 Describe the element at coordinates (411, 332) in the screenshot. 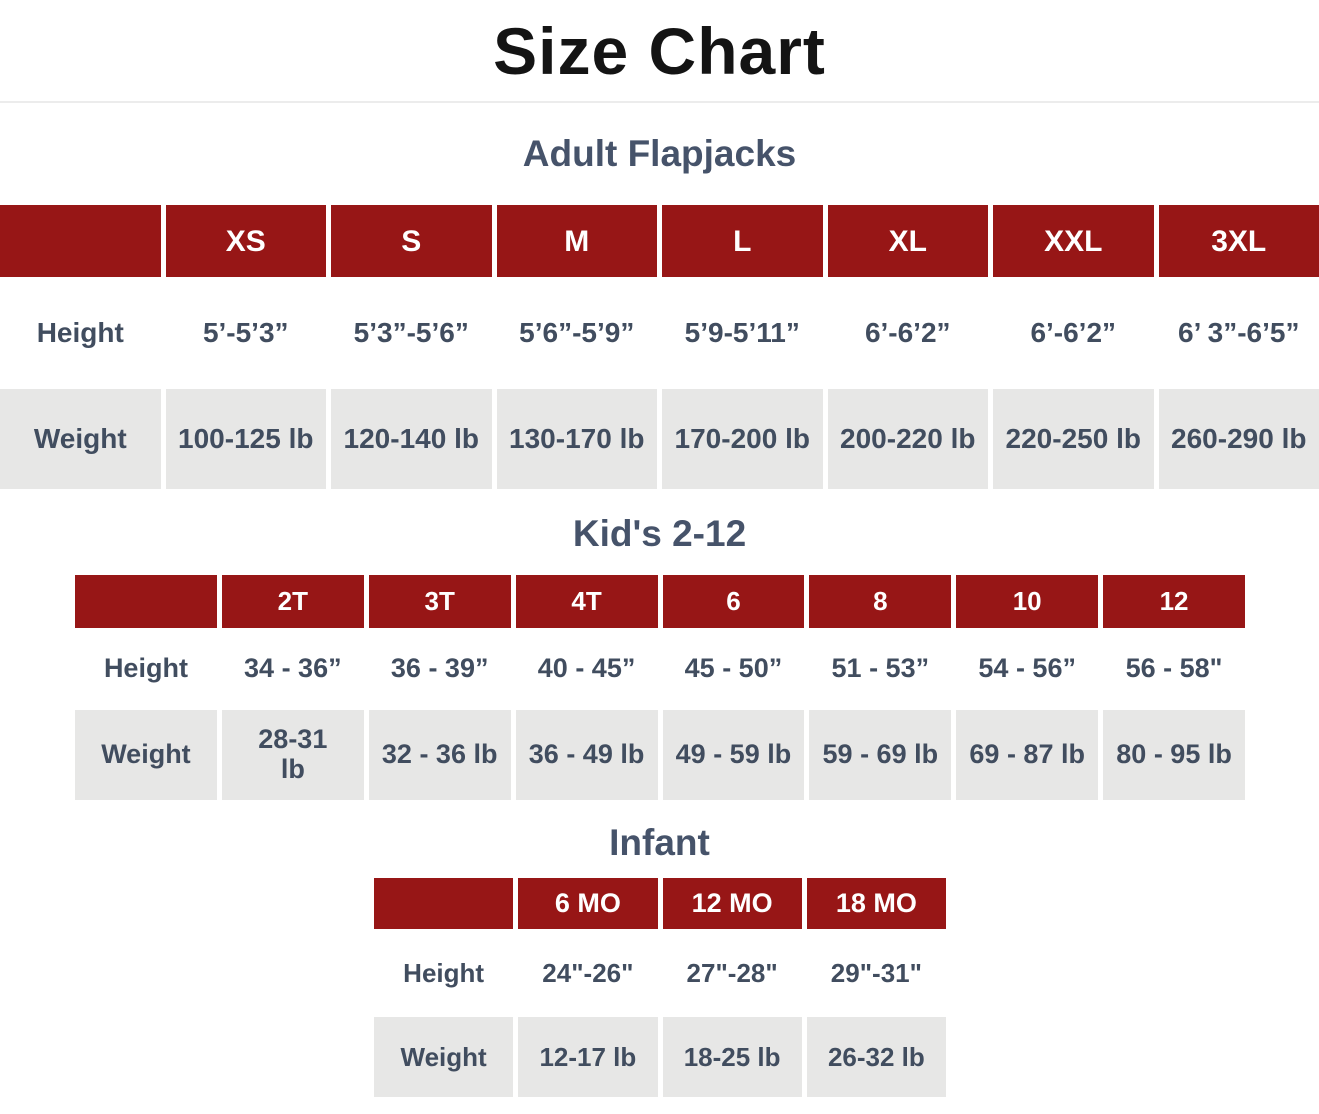

I see `adult-height-value: 5’3”-5’6”` at that location.